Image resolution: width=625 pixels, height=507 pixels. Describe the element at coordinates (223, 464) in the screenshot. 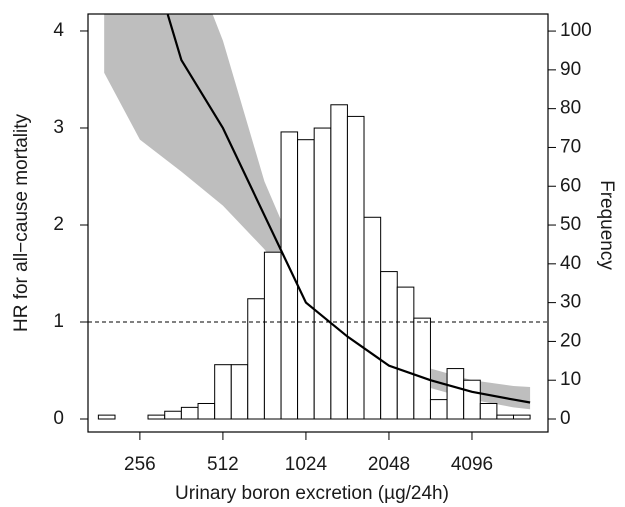

I see `x-tick-label: 512` at that location.